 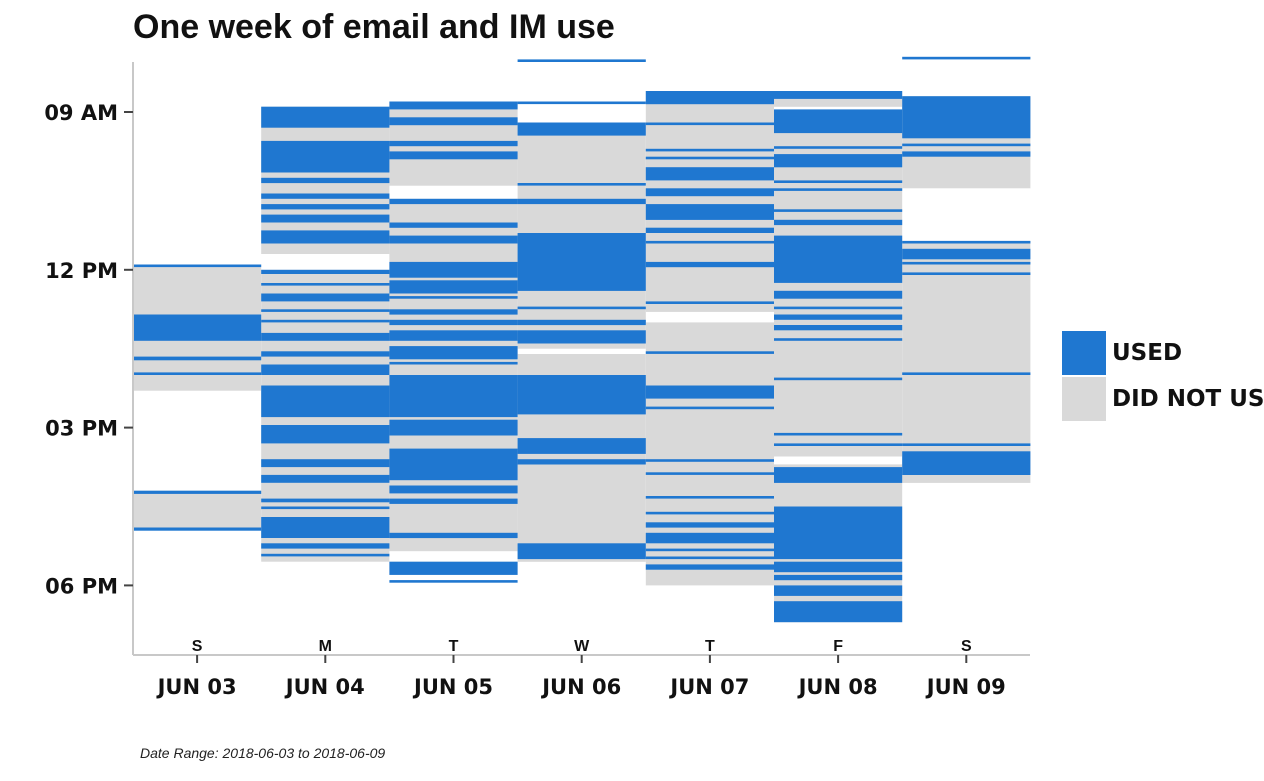 I want to click on date-tick-label: JUN 07, so click(x=708, y=687).